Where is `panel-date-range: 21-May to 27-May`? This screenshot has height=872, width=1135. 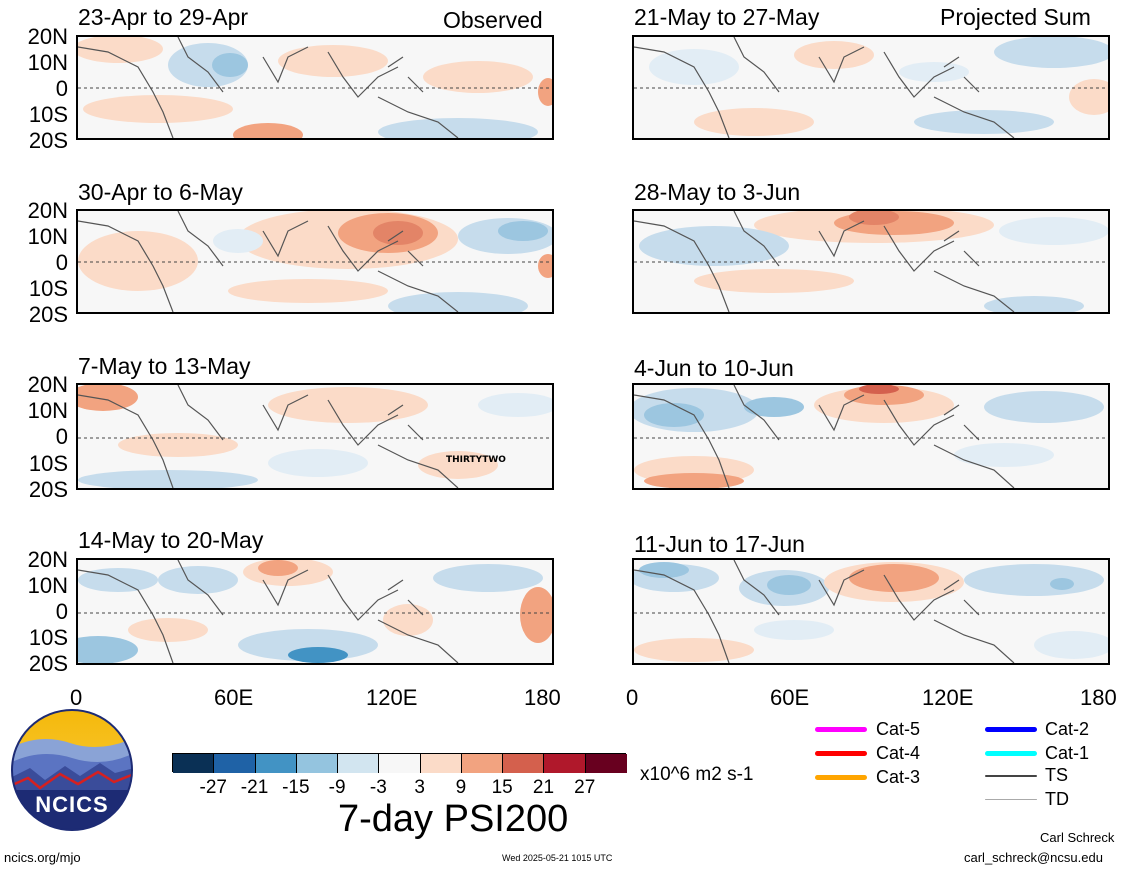 panel-date-range: 21-May to 27-May is located at coordinates (727, 17).